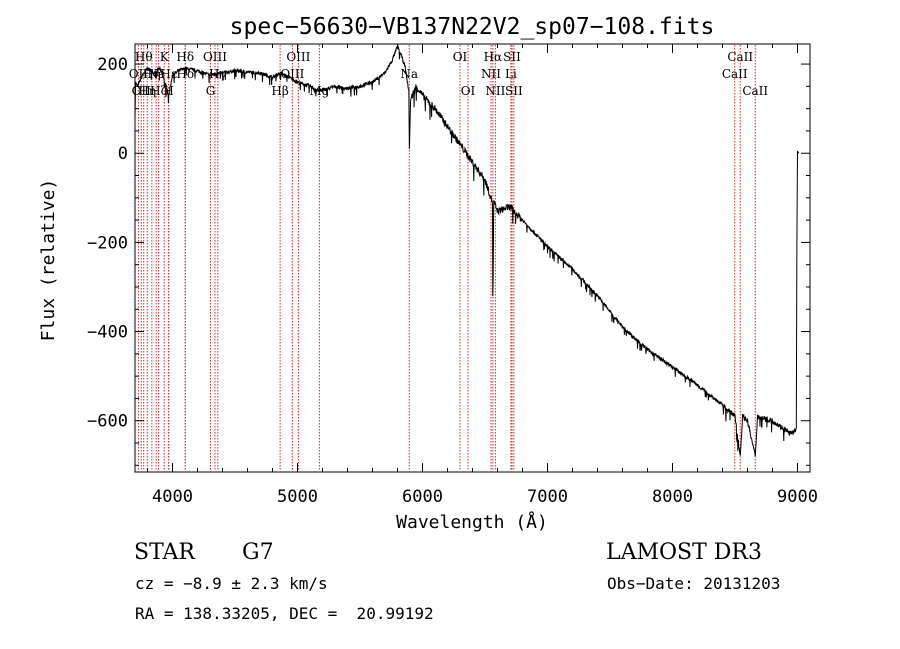 This screenshot has height=649, width=900. I want to click on object-class: STAR, so click(164, 552).